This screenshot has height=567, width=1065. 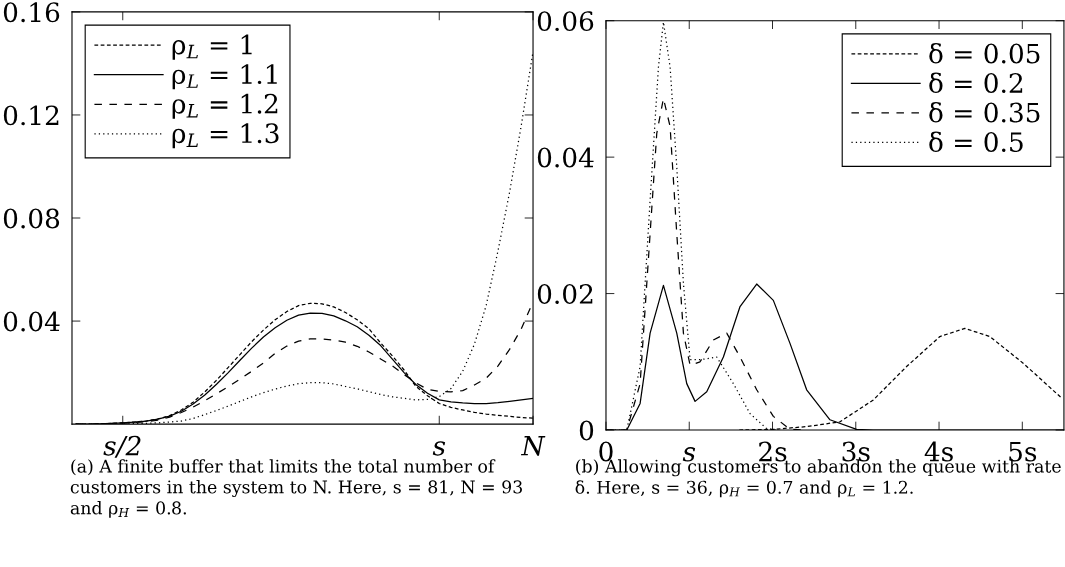 I want to click on x-tick-label: 2s, so click(x=773, y=451).